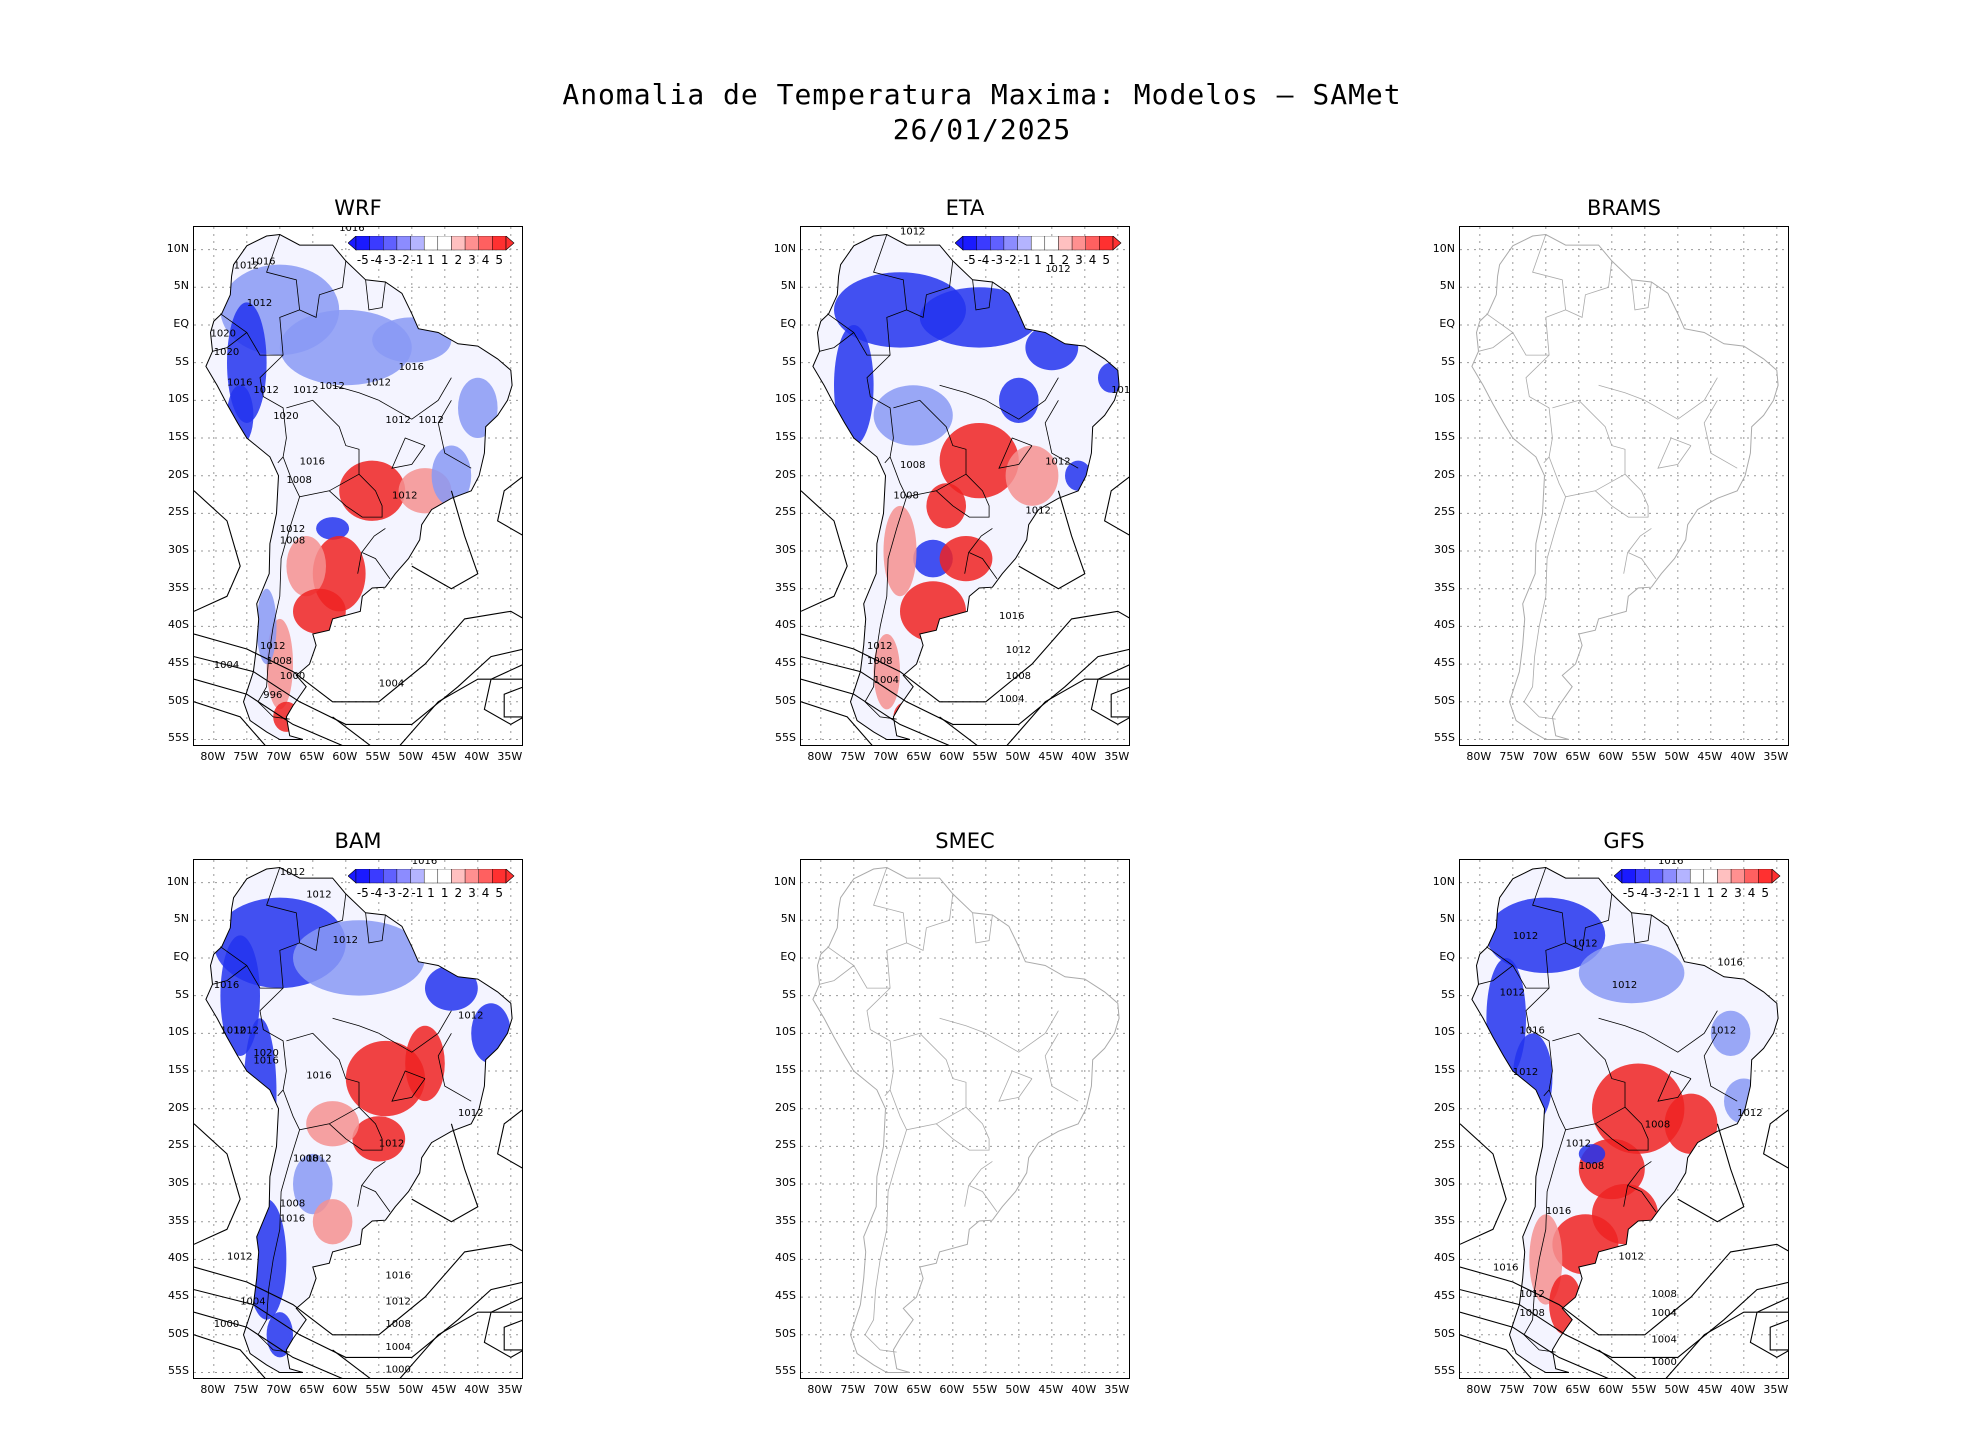 This screenshot has height=1436, width=1964. Describe the element at coordinates (965, 1119) in the screenshot. I see `map-canvas` at that location.